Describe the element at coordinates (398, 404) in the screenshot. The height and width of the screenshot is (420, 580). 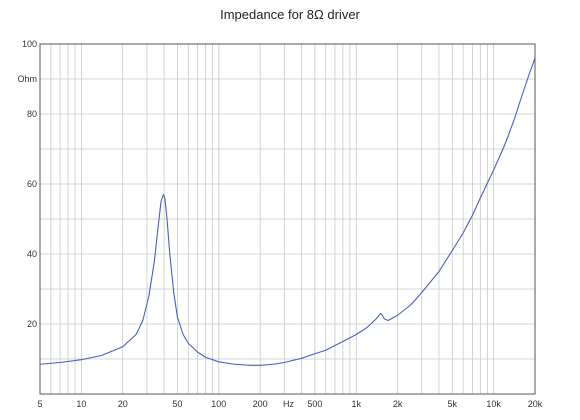
I see `x-tick-label: 2k` at that location.